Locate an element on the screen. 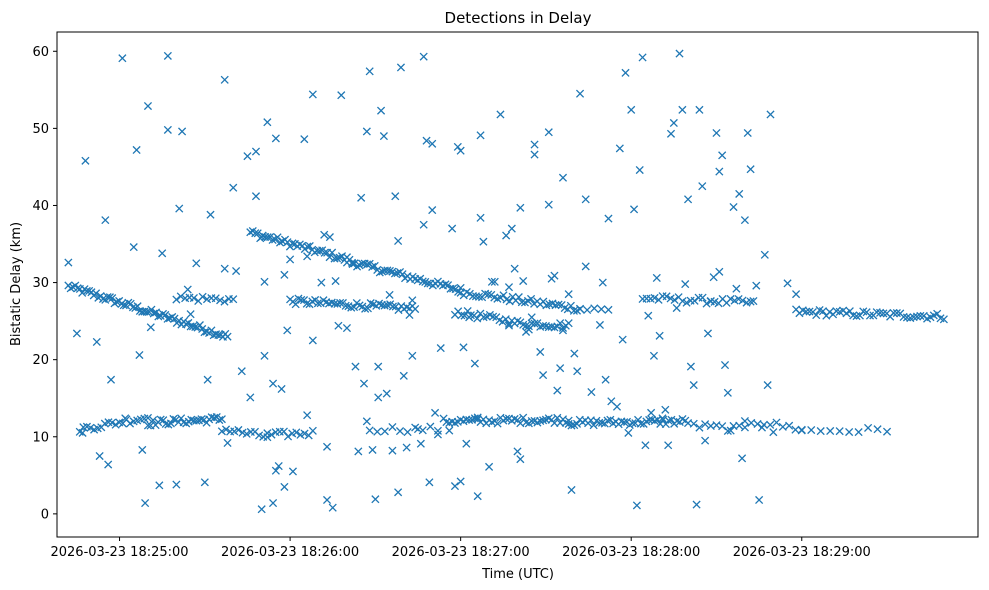 This screenshot has width=989, height=590. x-tick-label: 2026-03-23 18:25:00 is located at coordinates (119, 552).